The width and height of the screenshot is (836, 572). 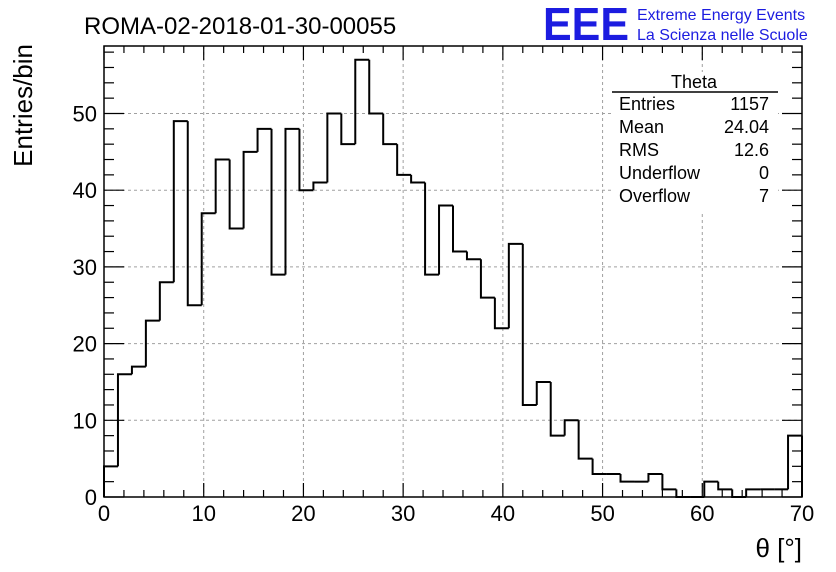 I want to click on y-tick-label: 0, so click(x=91, y=497).